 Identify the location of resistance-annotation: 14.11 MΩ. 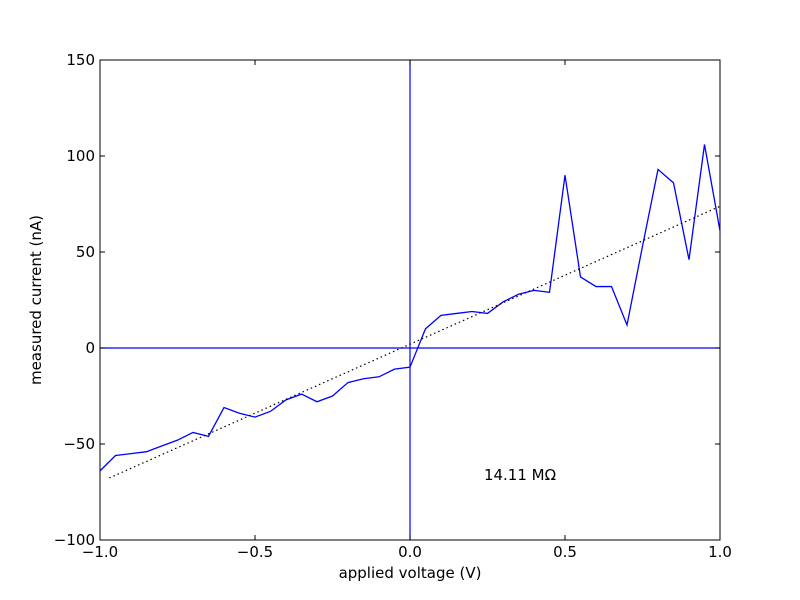
(520, 475).